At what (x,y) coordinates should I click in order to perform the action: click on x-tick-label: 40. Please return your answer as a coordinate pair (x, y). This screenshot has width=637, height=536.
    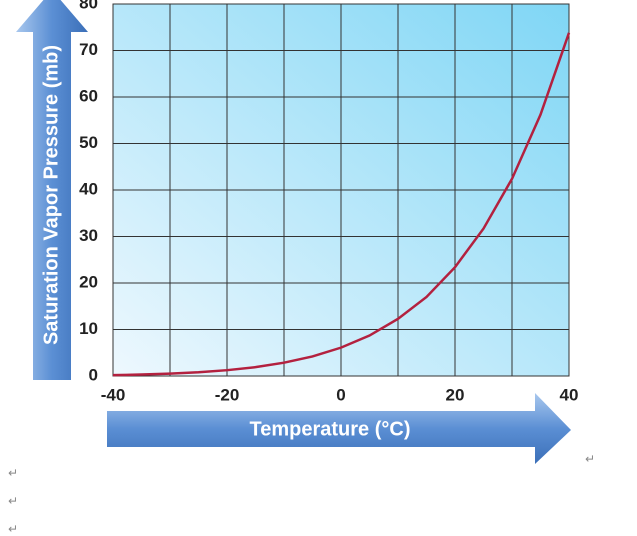
    Looking at the image, I should click on (569, 394).